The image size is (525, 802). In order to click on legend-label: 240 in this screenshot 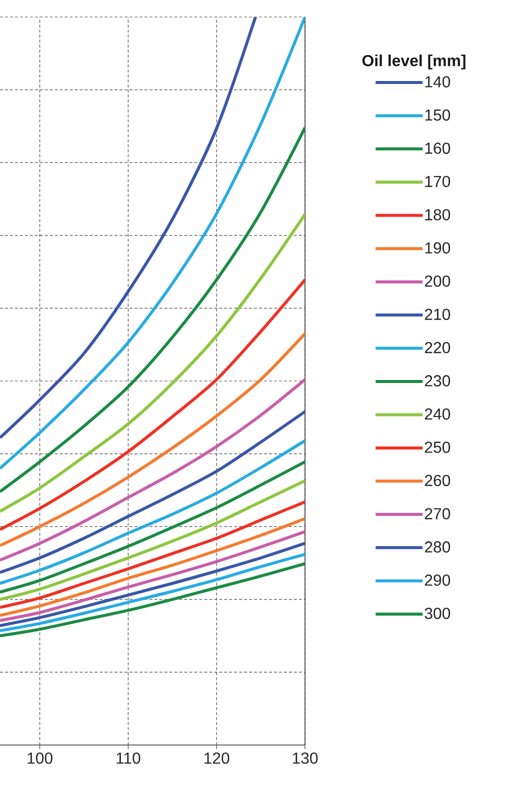, I will do `click(437, 414)`.